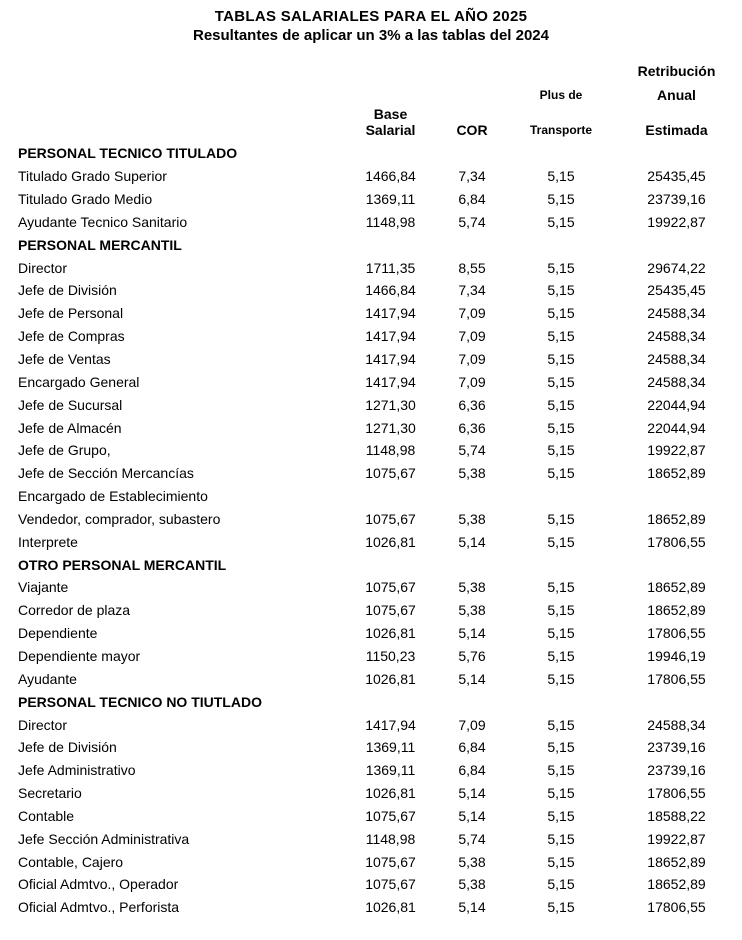  I want to click on table-row: Encargado General 1417,94 7,09 5,15 24588,34, so click(371, 381).